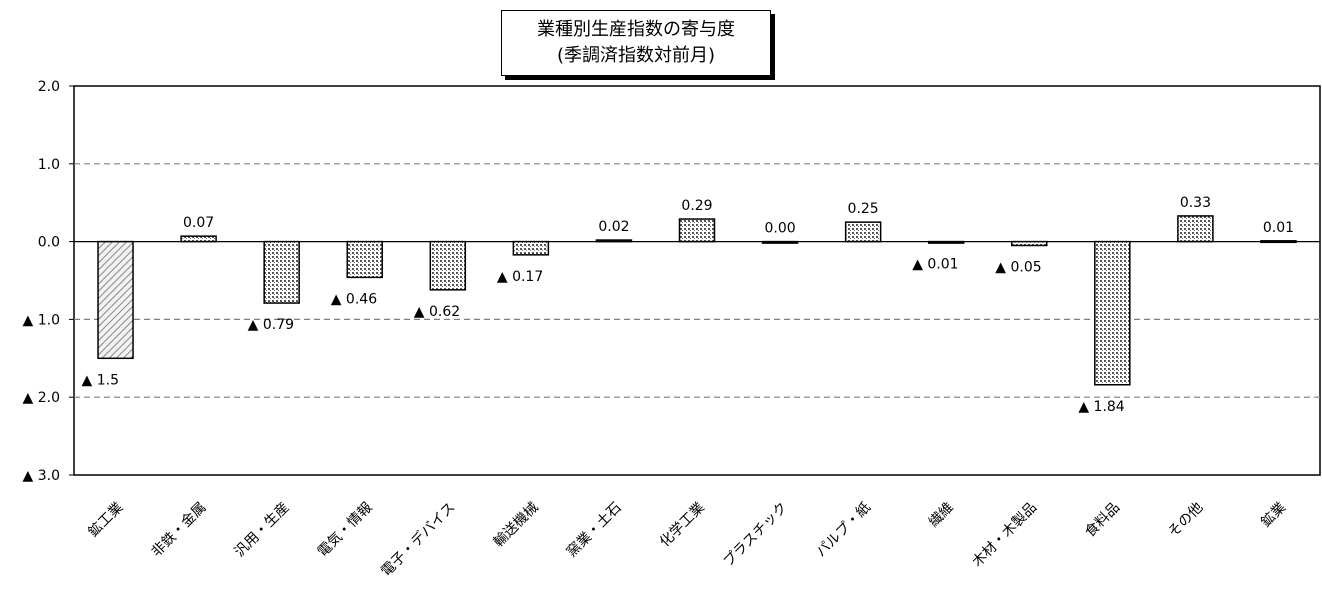  I want to click on data-label: ▲ 0.01, so click(935, 264).